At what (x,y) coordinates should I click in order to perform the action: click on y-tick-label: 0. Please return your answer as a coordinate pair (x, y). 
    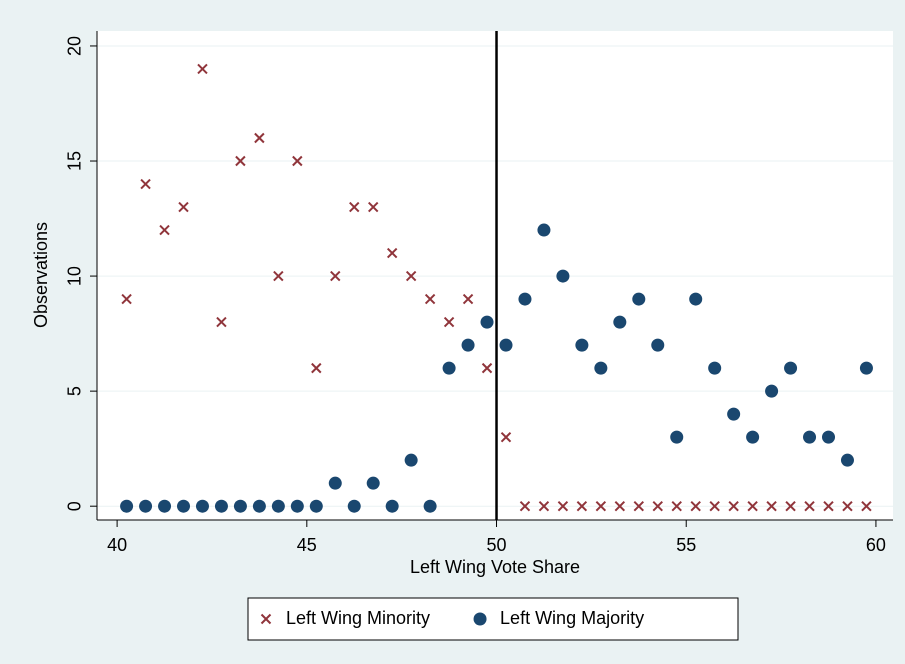
    Looking at the image, I should click on (75, 506).